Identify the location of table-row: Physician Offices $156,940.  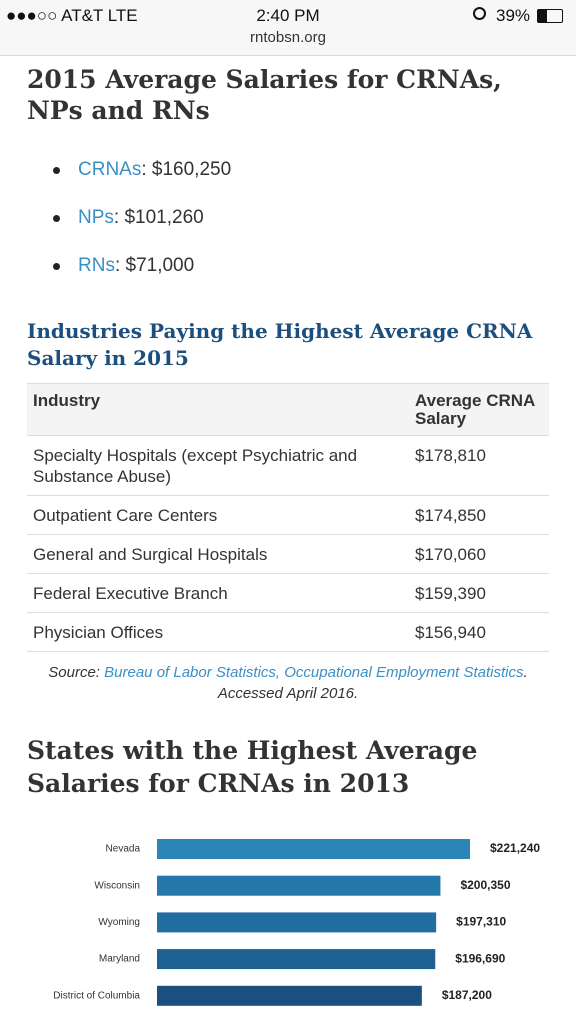
(288, 632).